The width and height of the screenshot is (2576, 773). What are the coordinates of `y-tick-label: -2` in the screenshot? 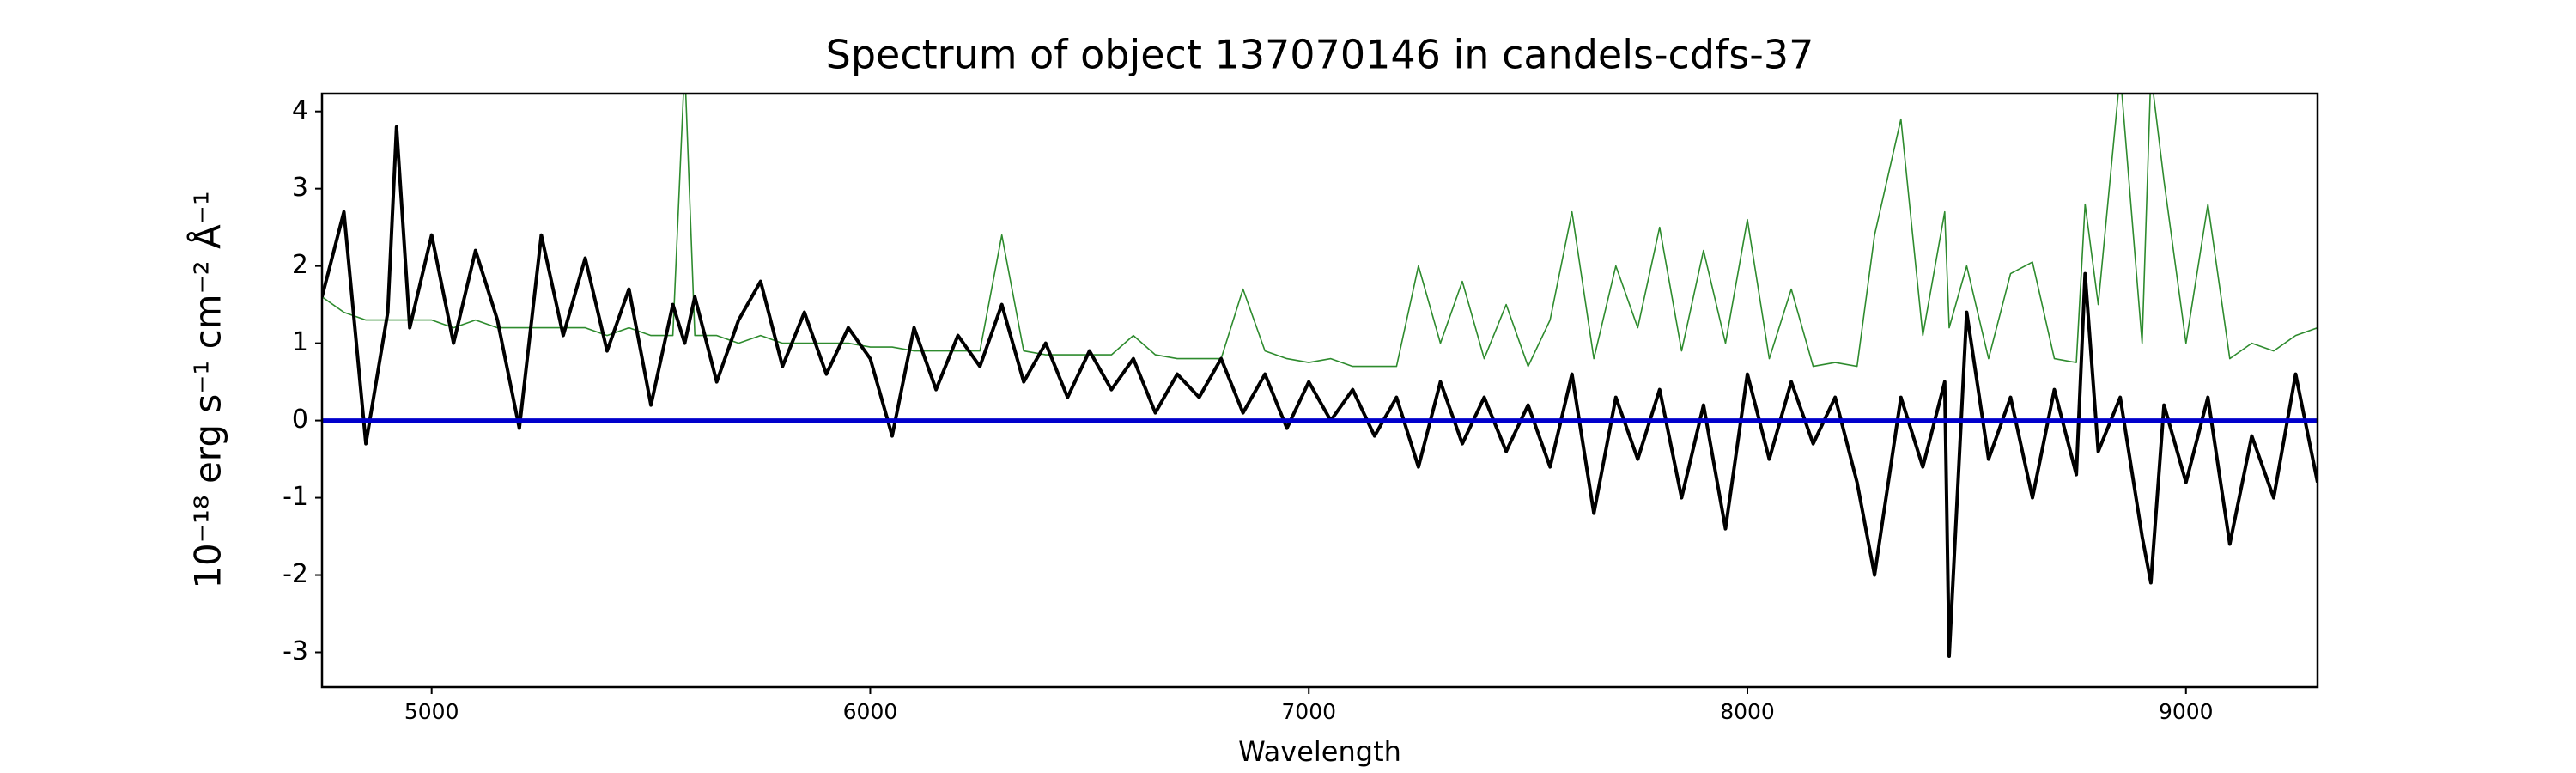 It's located at (295, 574).